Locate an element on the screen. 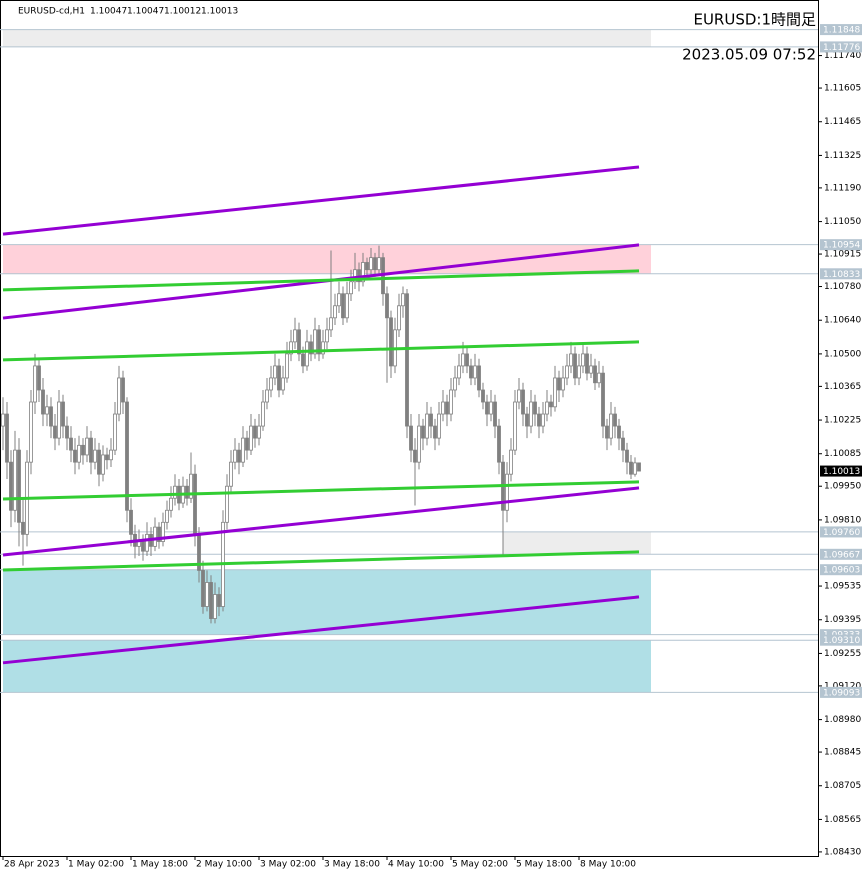 Image resolution: width=866 pixels, height=876 pixels. level-label: 1.10954 is located at coordinates (841, 246).